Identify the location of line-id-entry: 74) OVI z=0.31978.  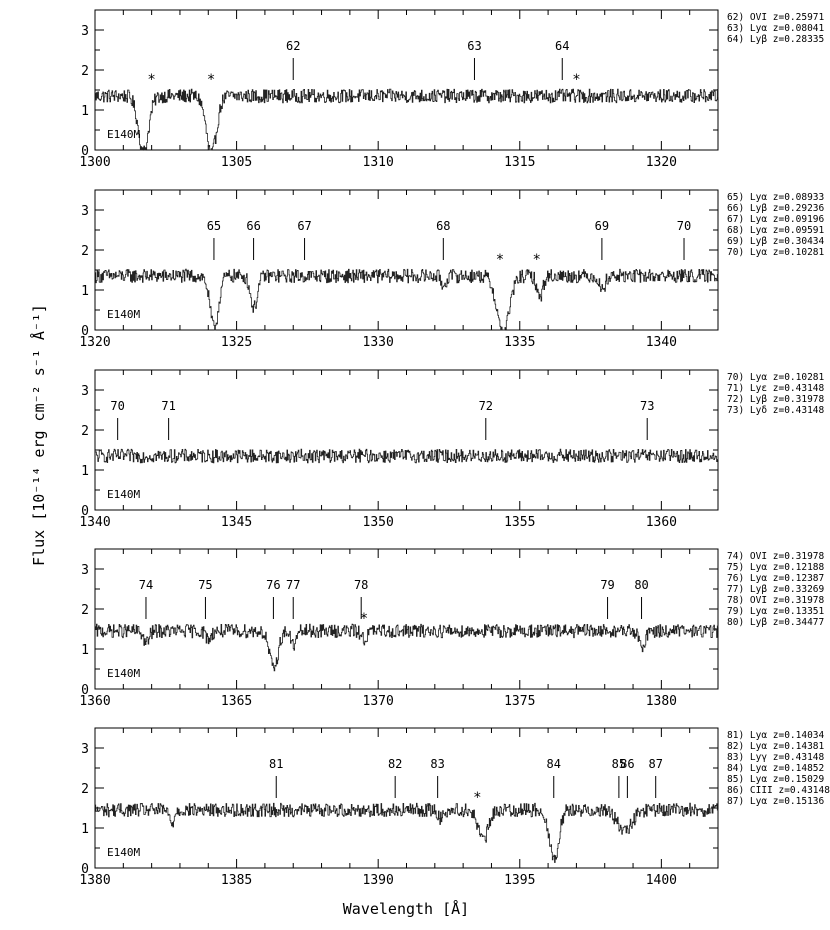
(776, 556).